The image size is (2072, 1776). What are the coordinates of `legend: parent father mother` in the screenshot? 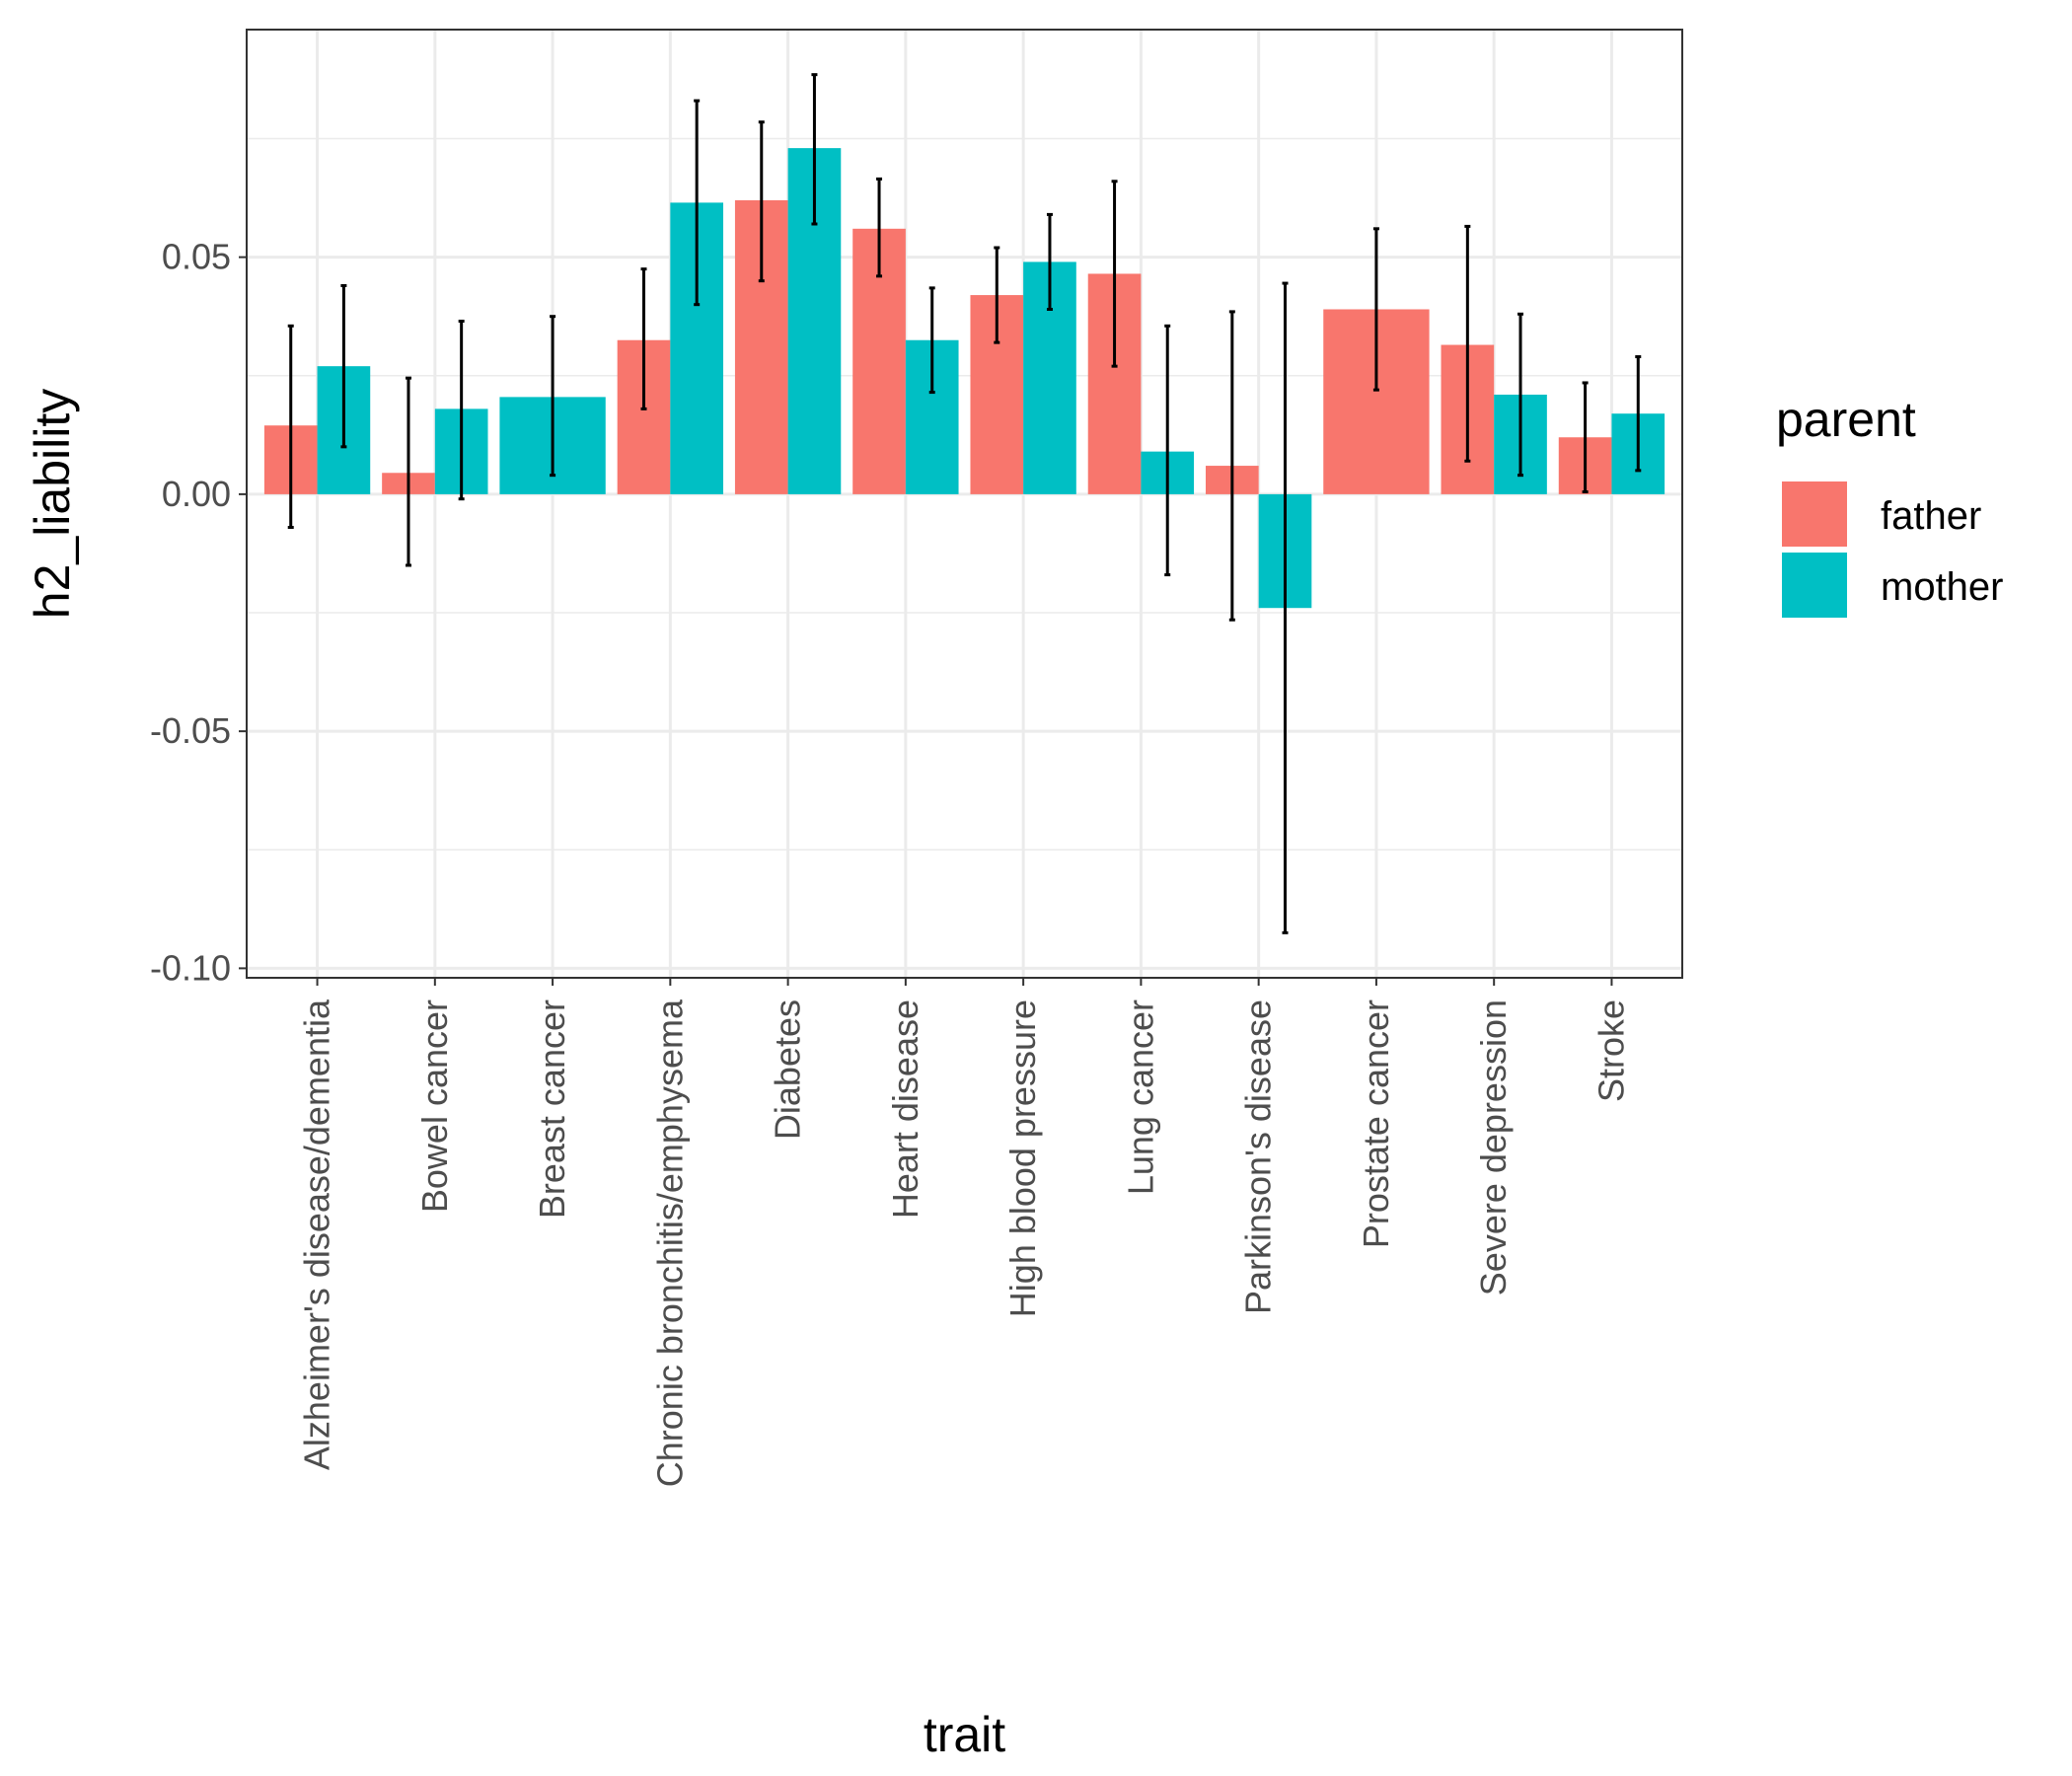 It's located at (1890, 505).